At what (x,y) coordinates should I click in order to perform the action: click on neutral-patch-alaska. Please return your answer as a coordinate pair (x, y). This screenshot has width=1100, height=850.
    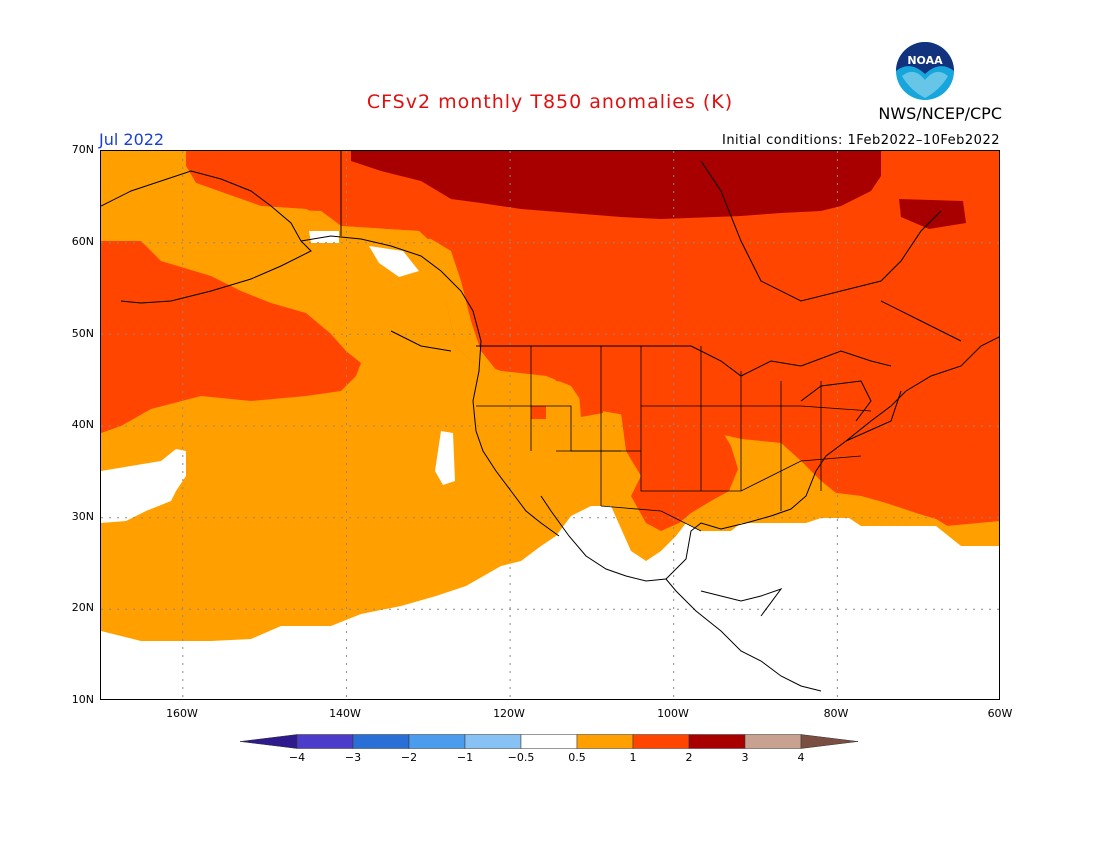
    Looking at the image, I should click on (394, 261).